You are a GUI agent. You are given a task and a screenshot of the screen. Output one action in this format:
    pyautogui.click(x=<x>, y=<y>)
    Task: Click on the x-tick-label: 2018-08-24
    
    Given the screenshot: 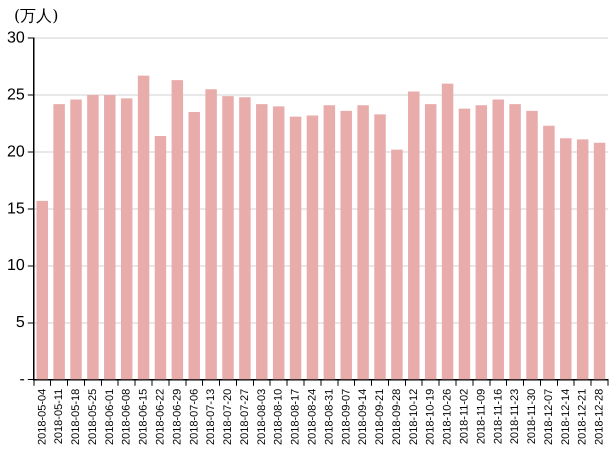 What is the action you would take?
    pyautogui.click(x=312, y=417)
    